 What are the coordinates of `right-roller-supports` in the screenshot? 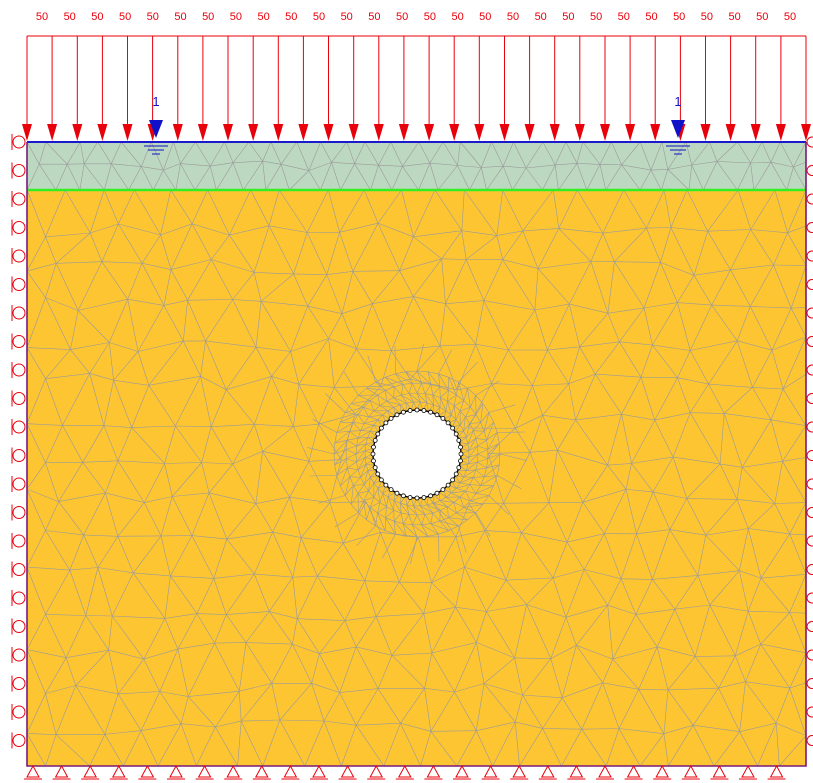 It's located at (809, 441).